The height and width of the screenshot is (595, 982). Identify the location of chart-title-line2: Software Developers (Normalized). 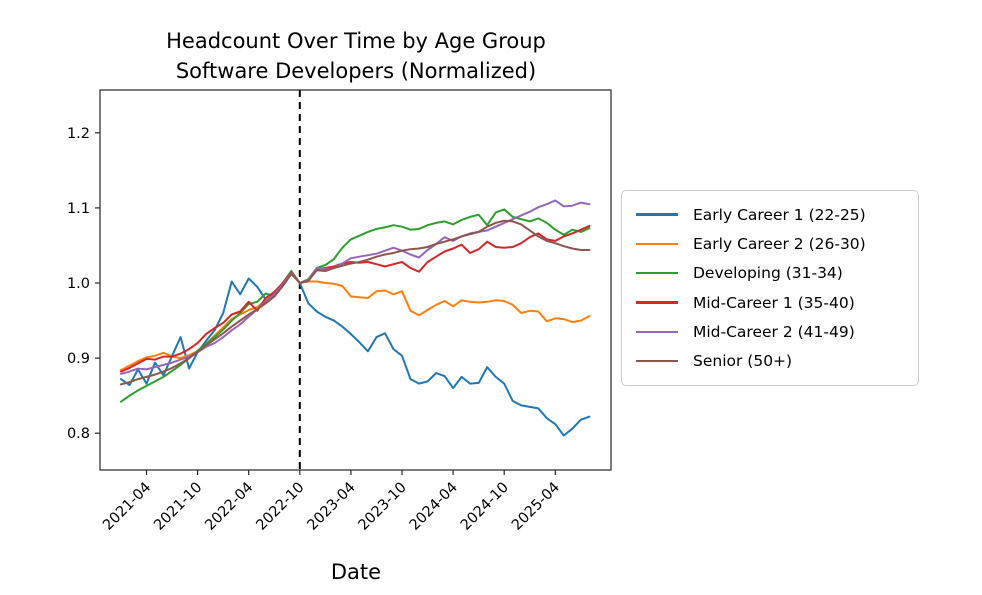
(356, 71).